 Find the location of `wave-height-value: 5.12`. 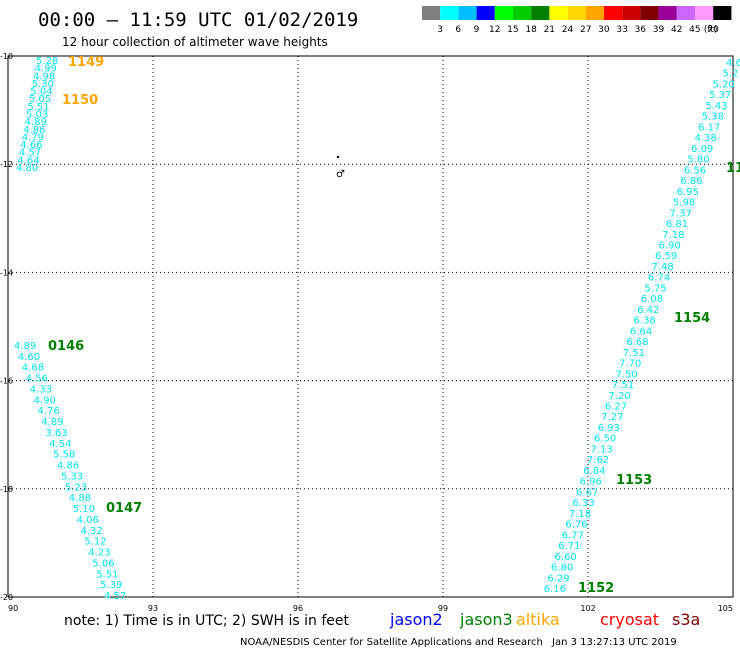

wave-height-value: 5.12 is located at coordinates (95, 542).